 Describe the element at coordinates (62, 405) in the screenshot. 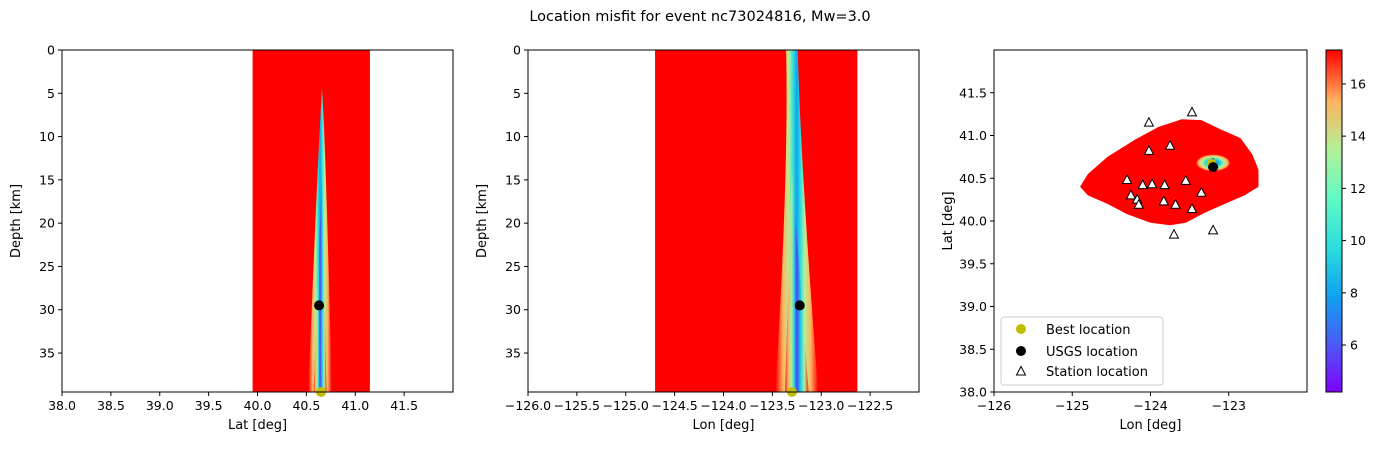

I see `x-tick-label: 38.0` at that location.